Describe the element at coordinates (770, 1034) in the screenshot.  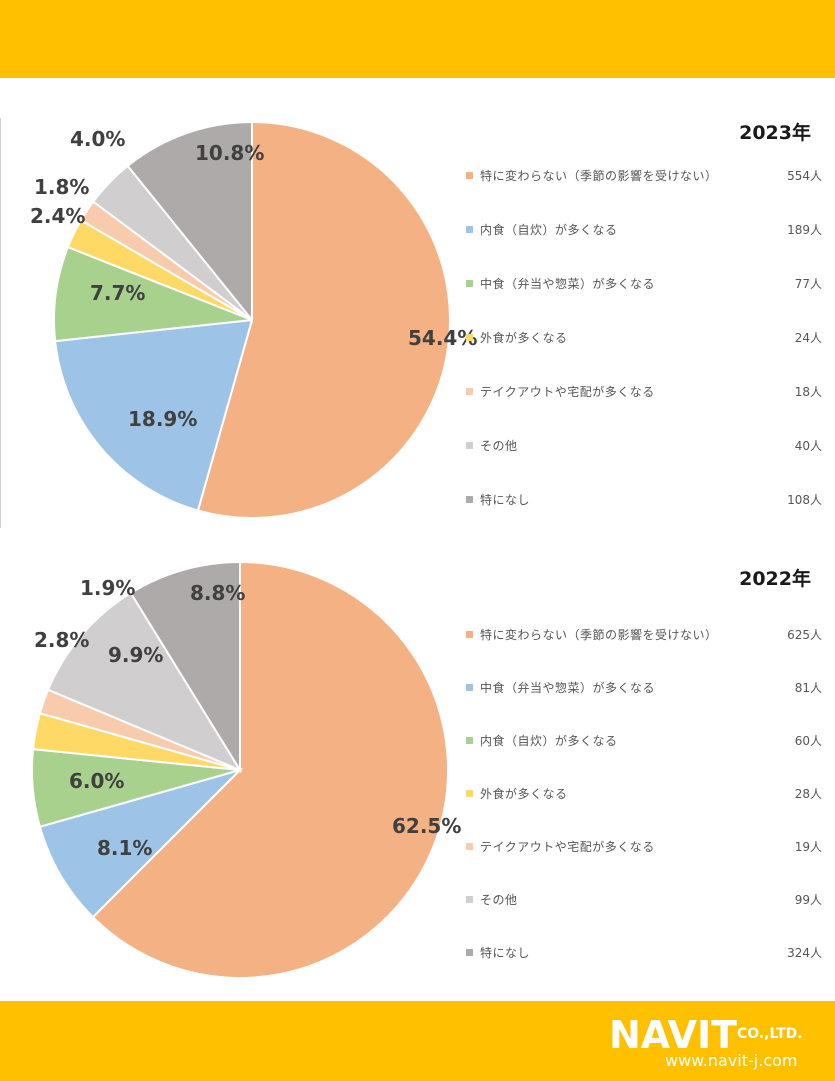
I see `logo-suffix: CO.,LTD.` at that location.